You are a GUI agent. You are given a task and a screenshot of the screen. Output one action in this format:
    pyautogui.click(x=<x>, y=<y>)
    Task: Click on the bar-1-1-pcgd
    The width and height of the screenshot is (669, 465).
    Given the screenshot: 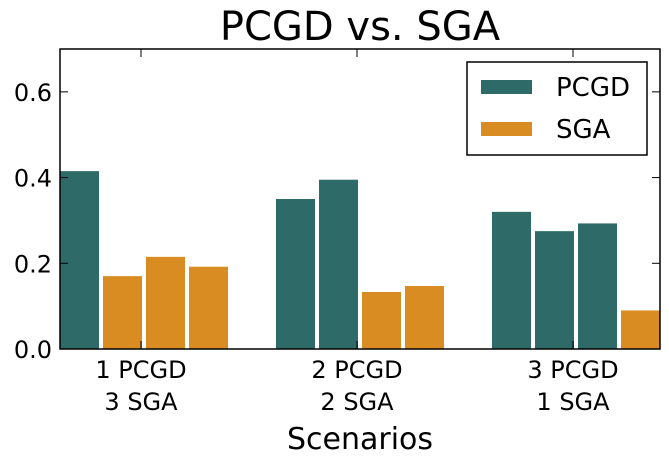 What is the action you would take?
    pyautogui.click(x=79, y=260)
    